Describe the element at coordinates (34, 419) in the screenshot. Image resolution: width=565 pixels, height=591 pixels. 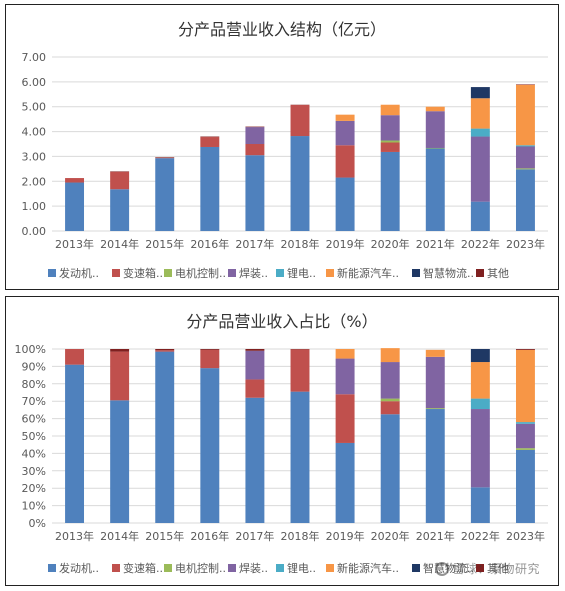
I see `y-tick-label: 60%` at that location.